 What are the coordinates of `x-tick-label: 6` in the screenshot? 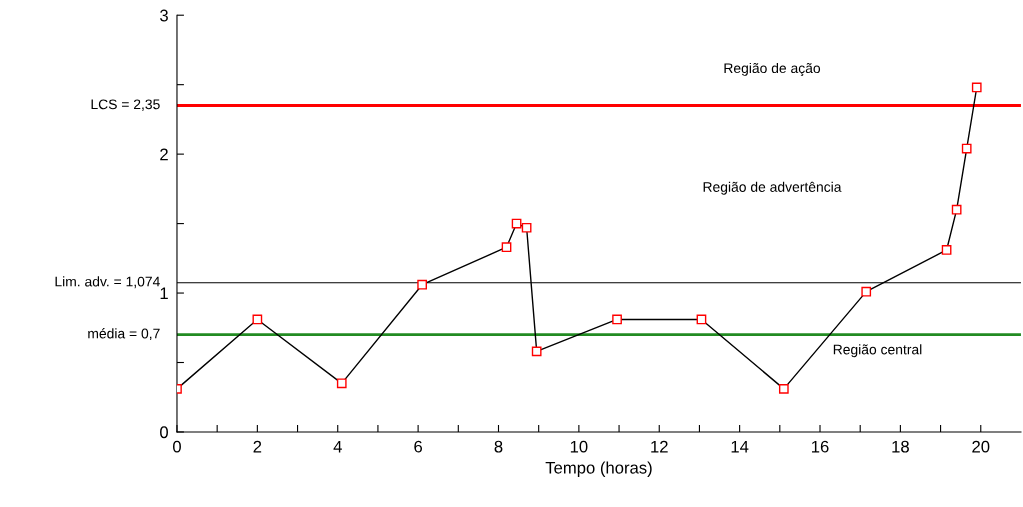 It's located at (418, 446).